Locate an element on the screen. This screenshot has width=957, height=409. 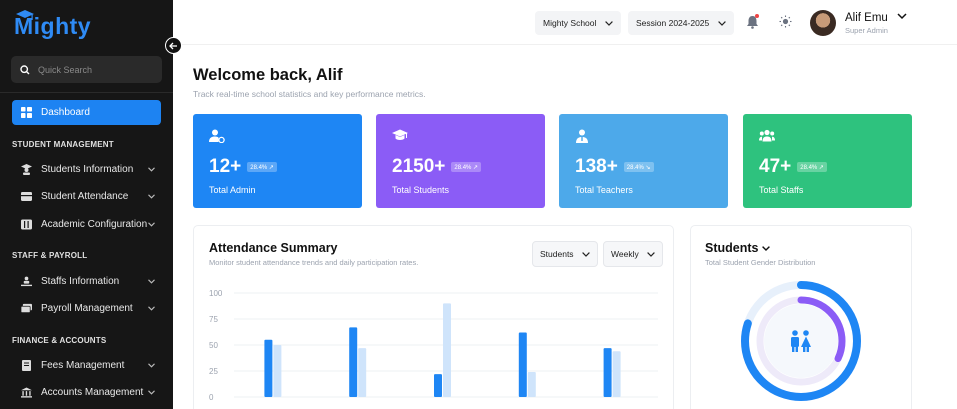
attendance-period-select: Weekly is located at coordinates (633, 254).